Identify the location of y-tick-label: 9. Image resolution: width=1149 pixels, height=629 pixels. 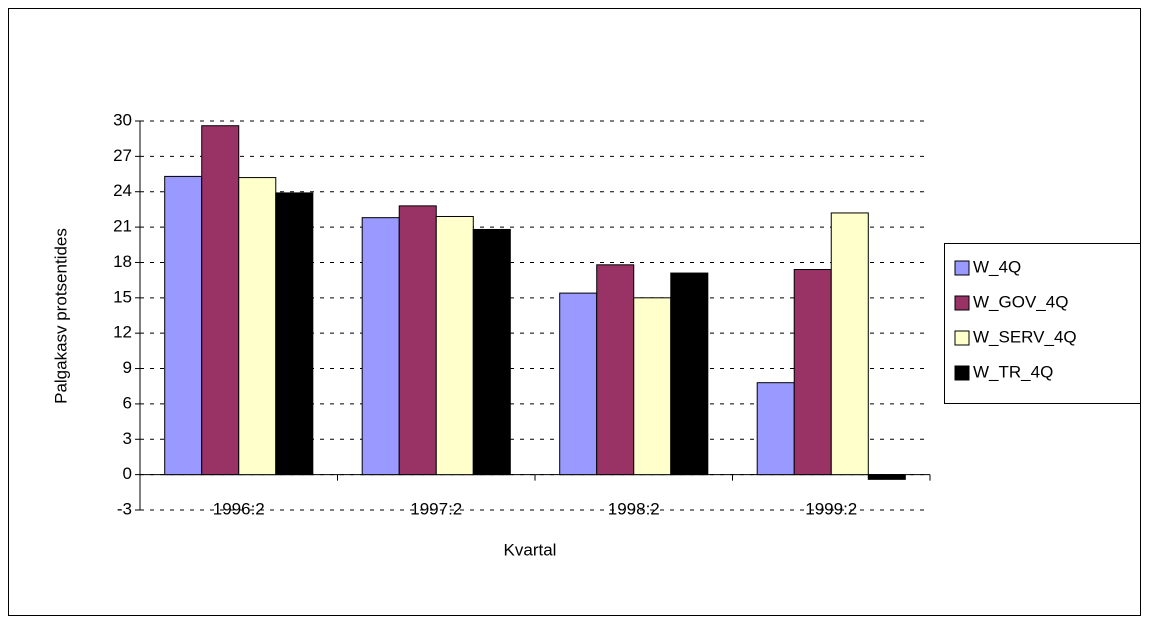
(127, 367).